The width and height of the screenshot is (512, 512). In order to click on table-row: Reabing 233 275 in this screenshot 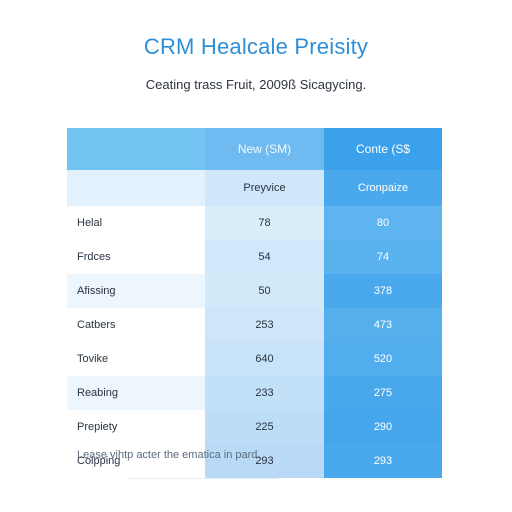, I will do `click(254, 393)`.